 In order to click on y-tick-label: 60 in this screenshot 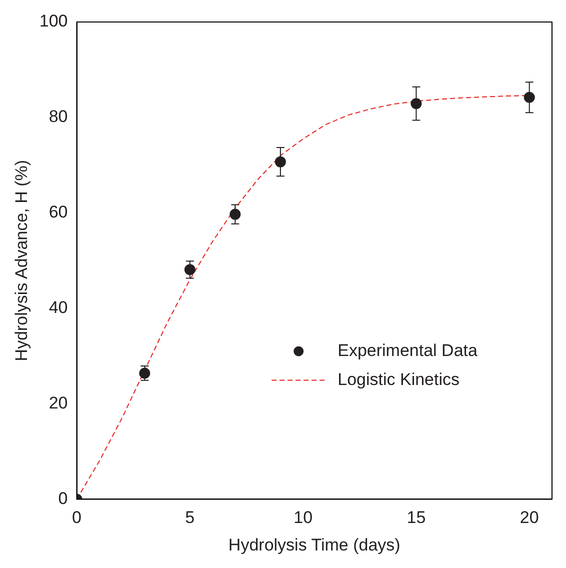, I will do `click(58, 212)`.